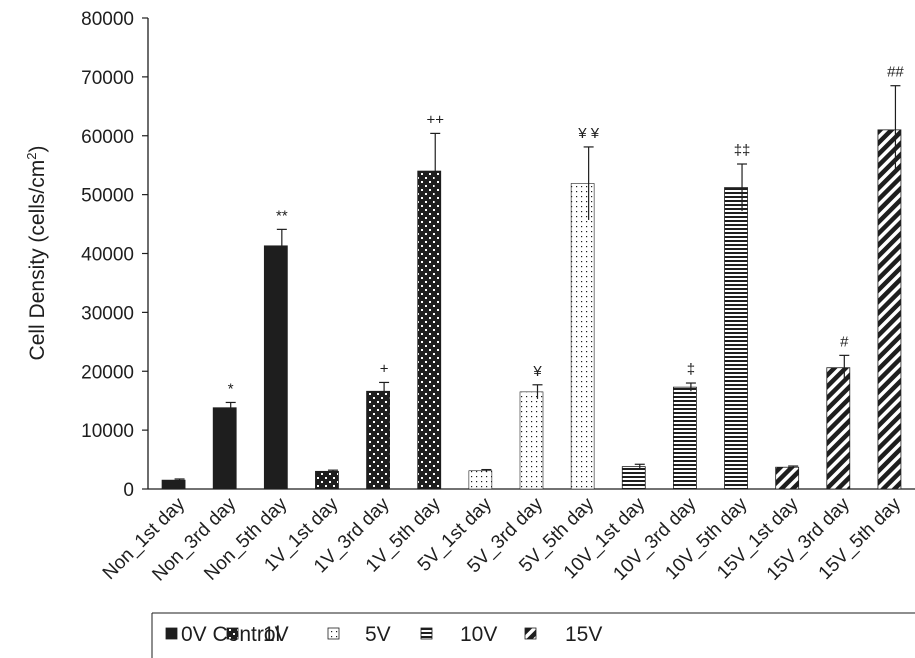  Describe the element at coordinates (171, 633) in the screenshot. I see `legend-swatch-0v-control` at that location.